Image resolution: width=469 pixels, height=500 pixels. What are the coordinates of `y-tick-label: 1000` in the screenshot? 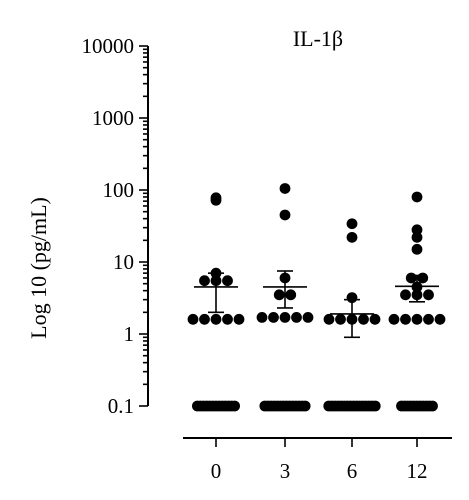 It's located at (113, 118).